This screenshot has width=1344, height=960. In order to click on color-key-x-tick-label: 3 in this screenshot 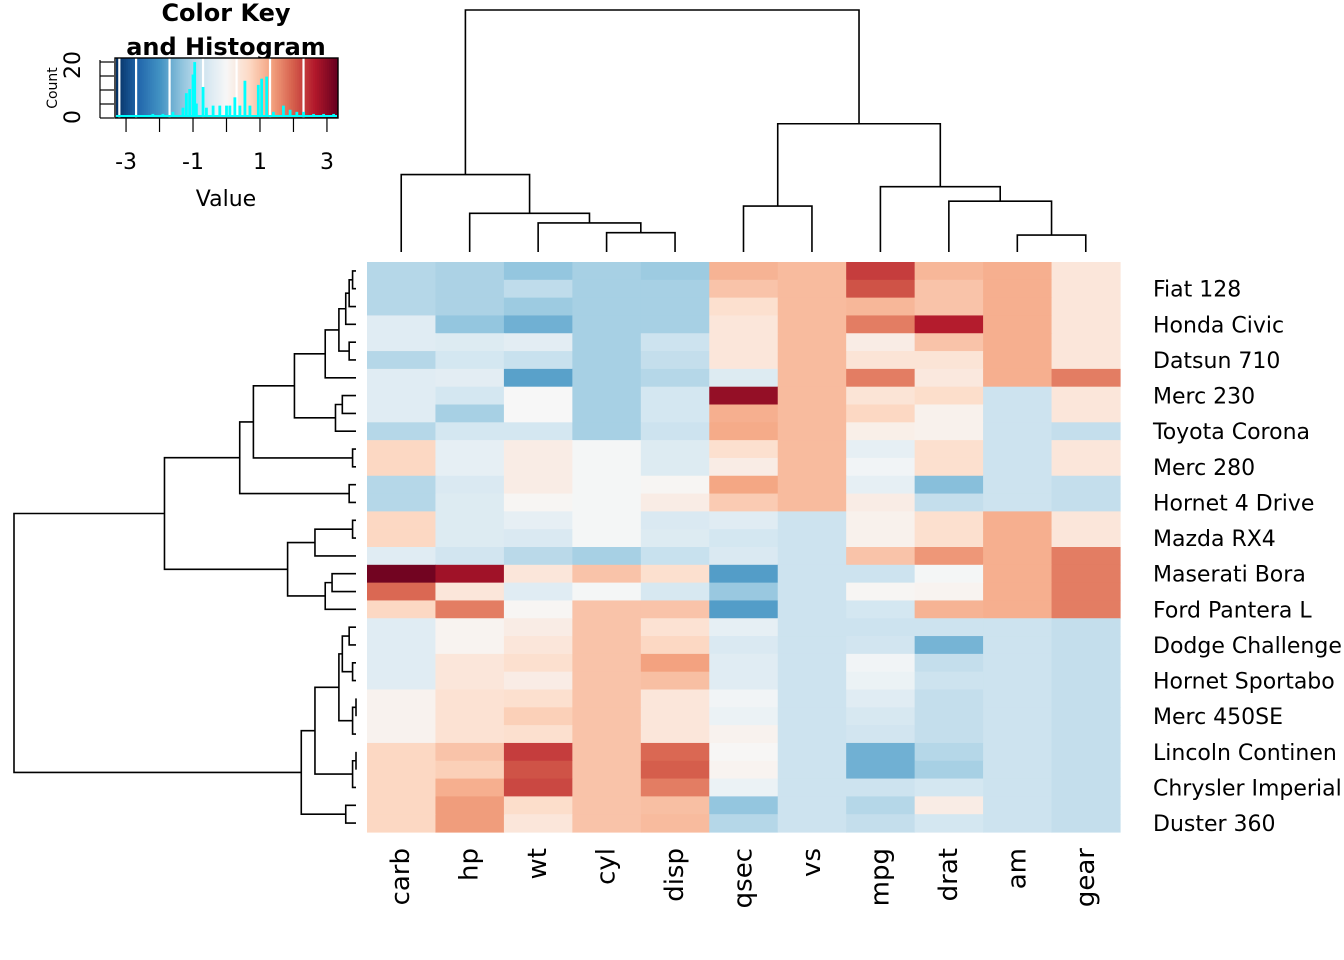, I will do `click(327, 162)`.